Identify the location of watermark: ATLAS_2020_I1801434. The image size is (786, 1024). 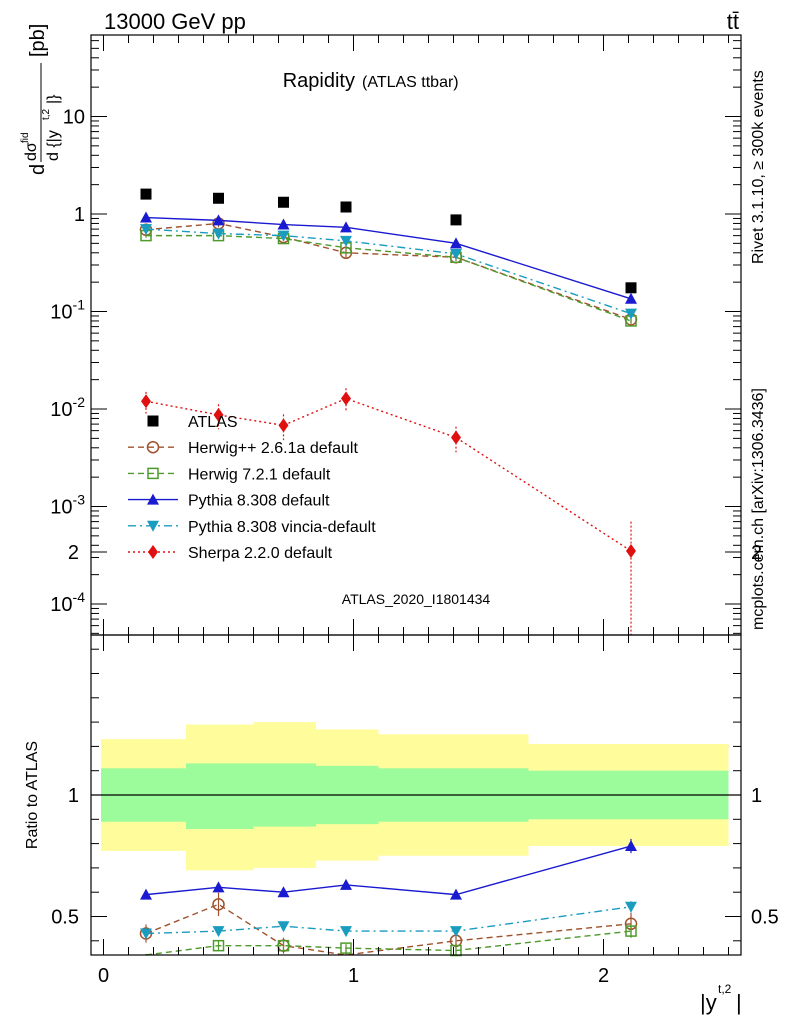
(416, 599).